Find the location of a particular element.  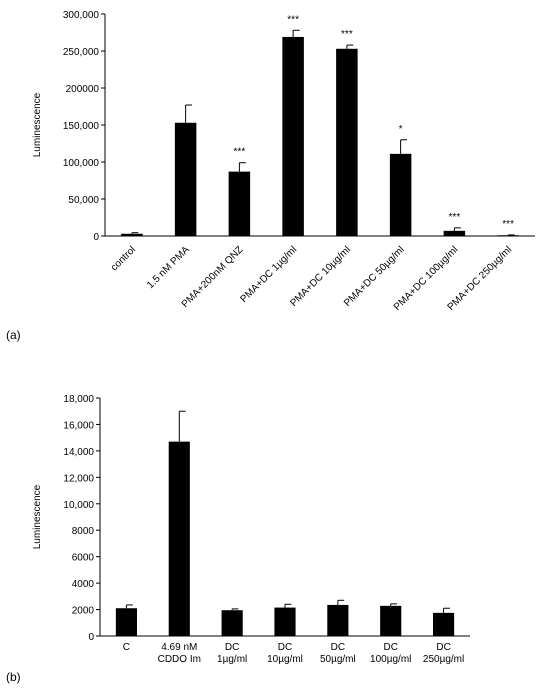

y-tick-label-b: 2000 is located at coordinates (83, 611).